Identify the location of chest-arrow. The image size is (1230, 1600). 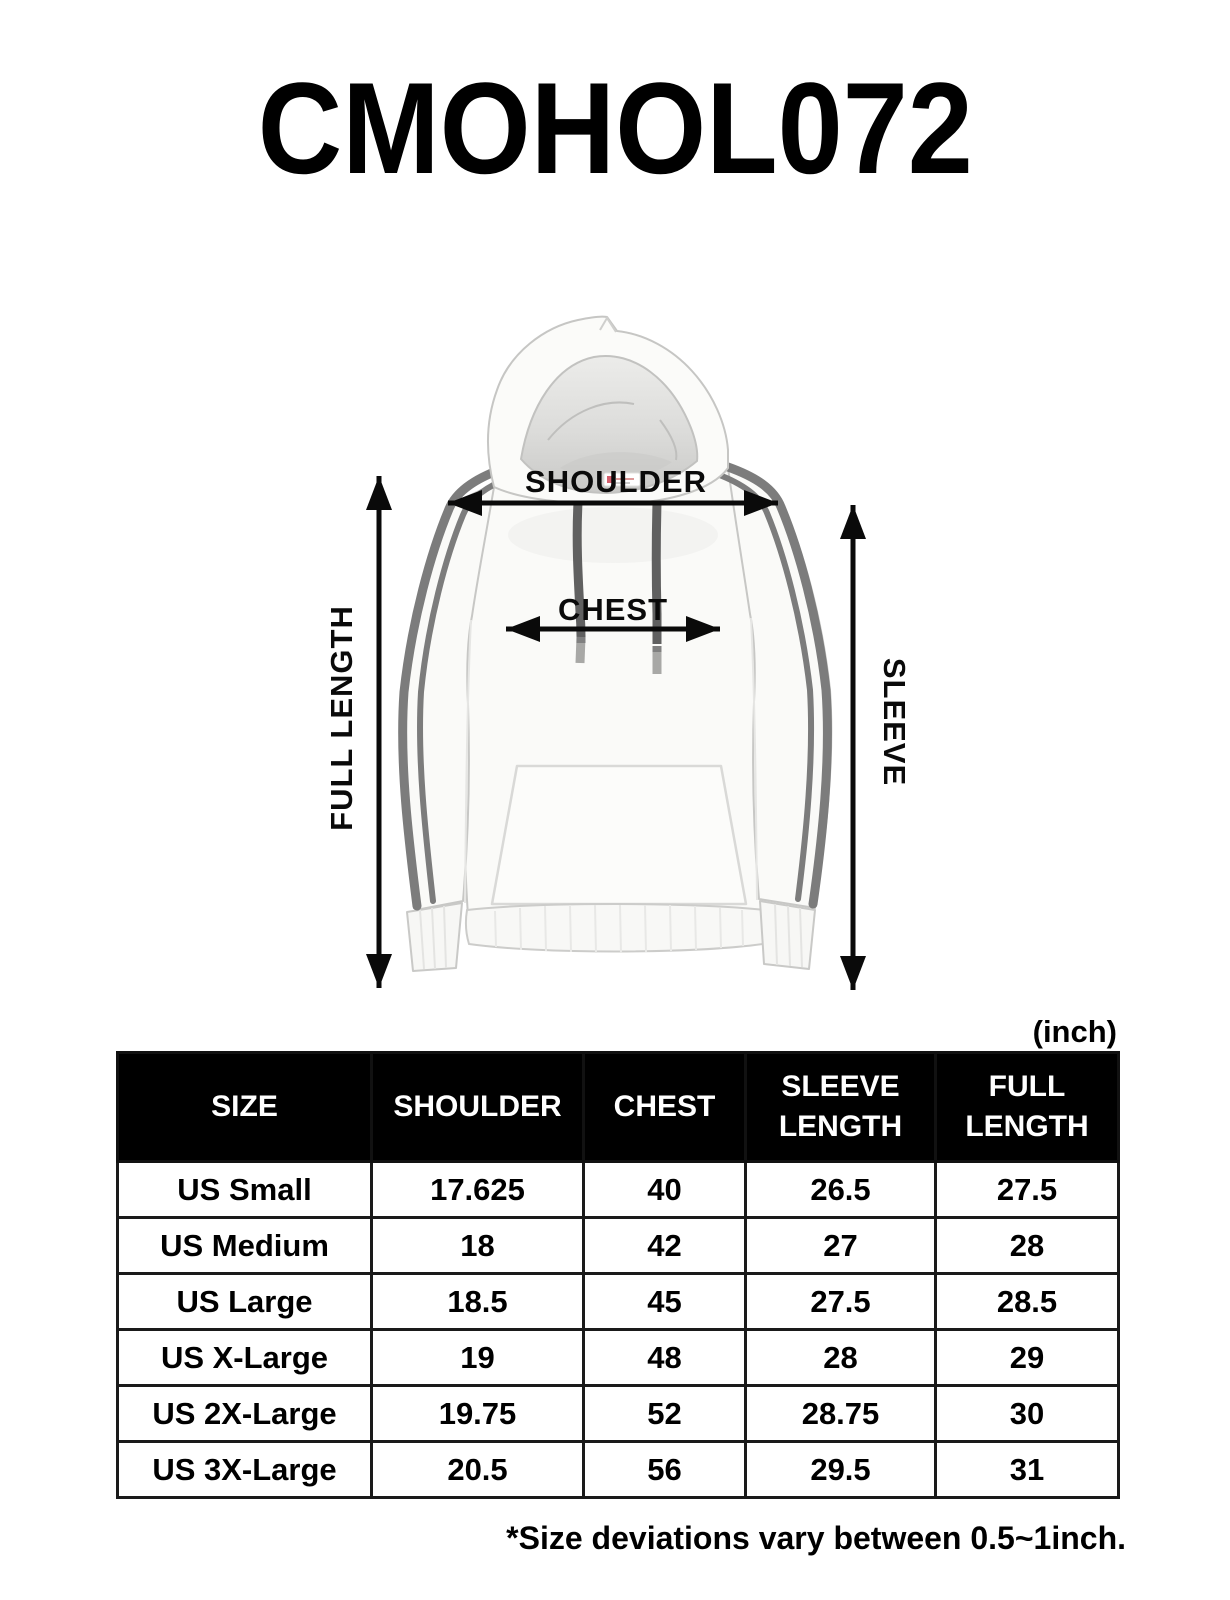
(613, 629).